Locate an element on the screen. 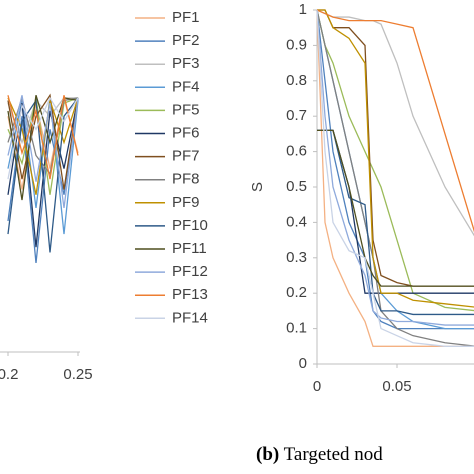  legend-label: PF1 is located at coordinates (186, 17).